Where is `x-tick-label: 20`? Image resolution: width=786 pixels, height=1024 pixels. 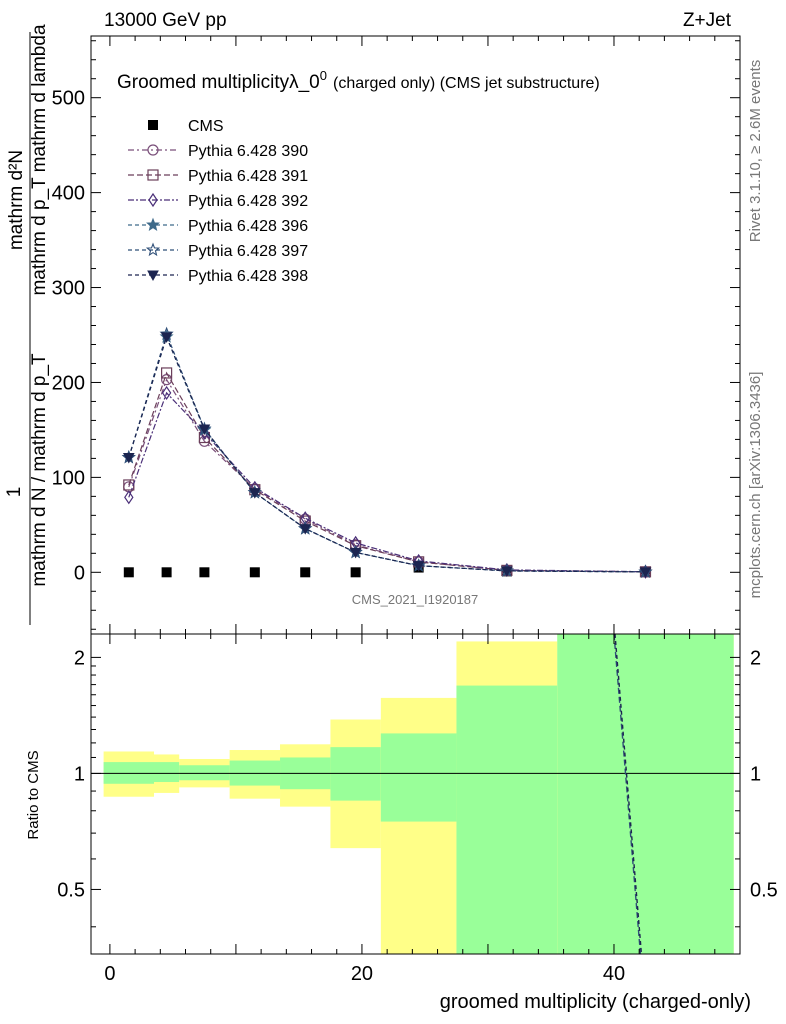 x-tick-label: 20 is located at coordinates (362, 974).